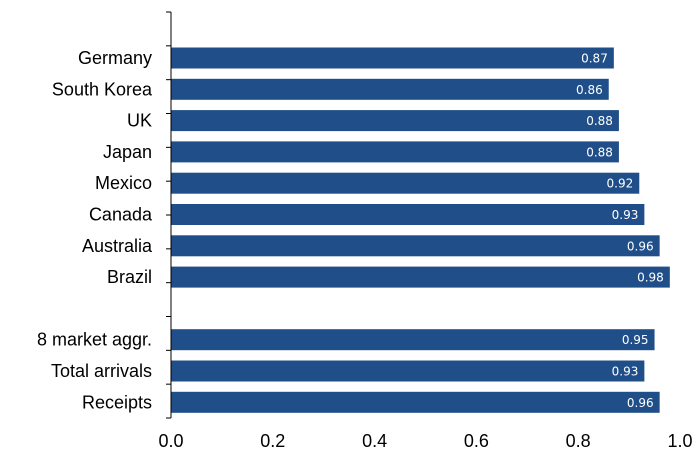  Describe the element at coordinates (635, 340) in the screenshot. I see `data-label: 0.95` at that location.